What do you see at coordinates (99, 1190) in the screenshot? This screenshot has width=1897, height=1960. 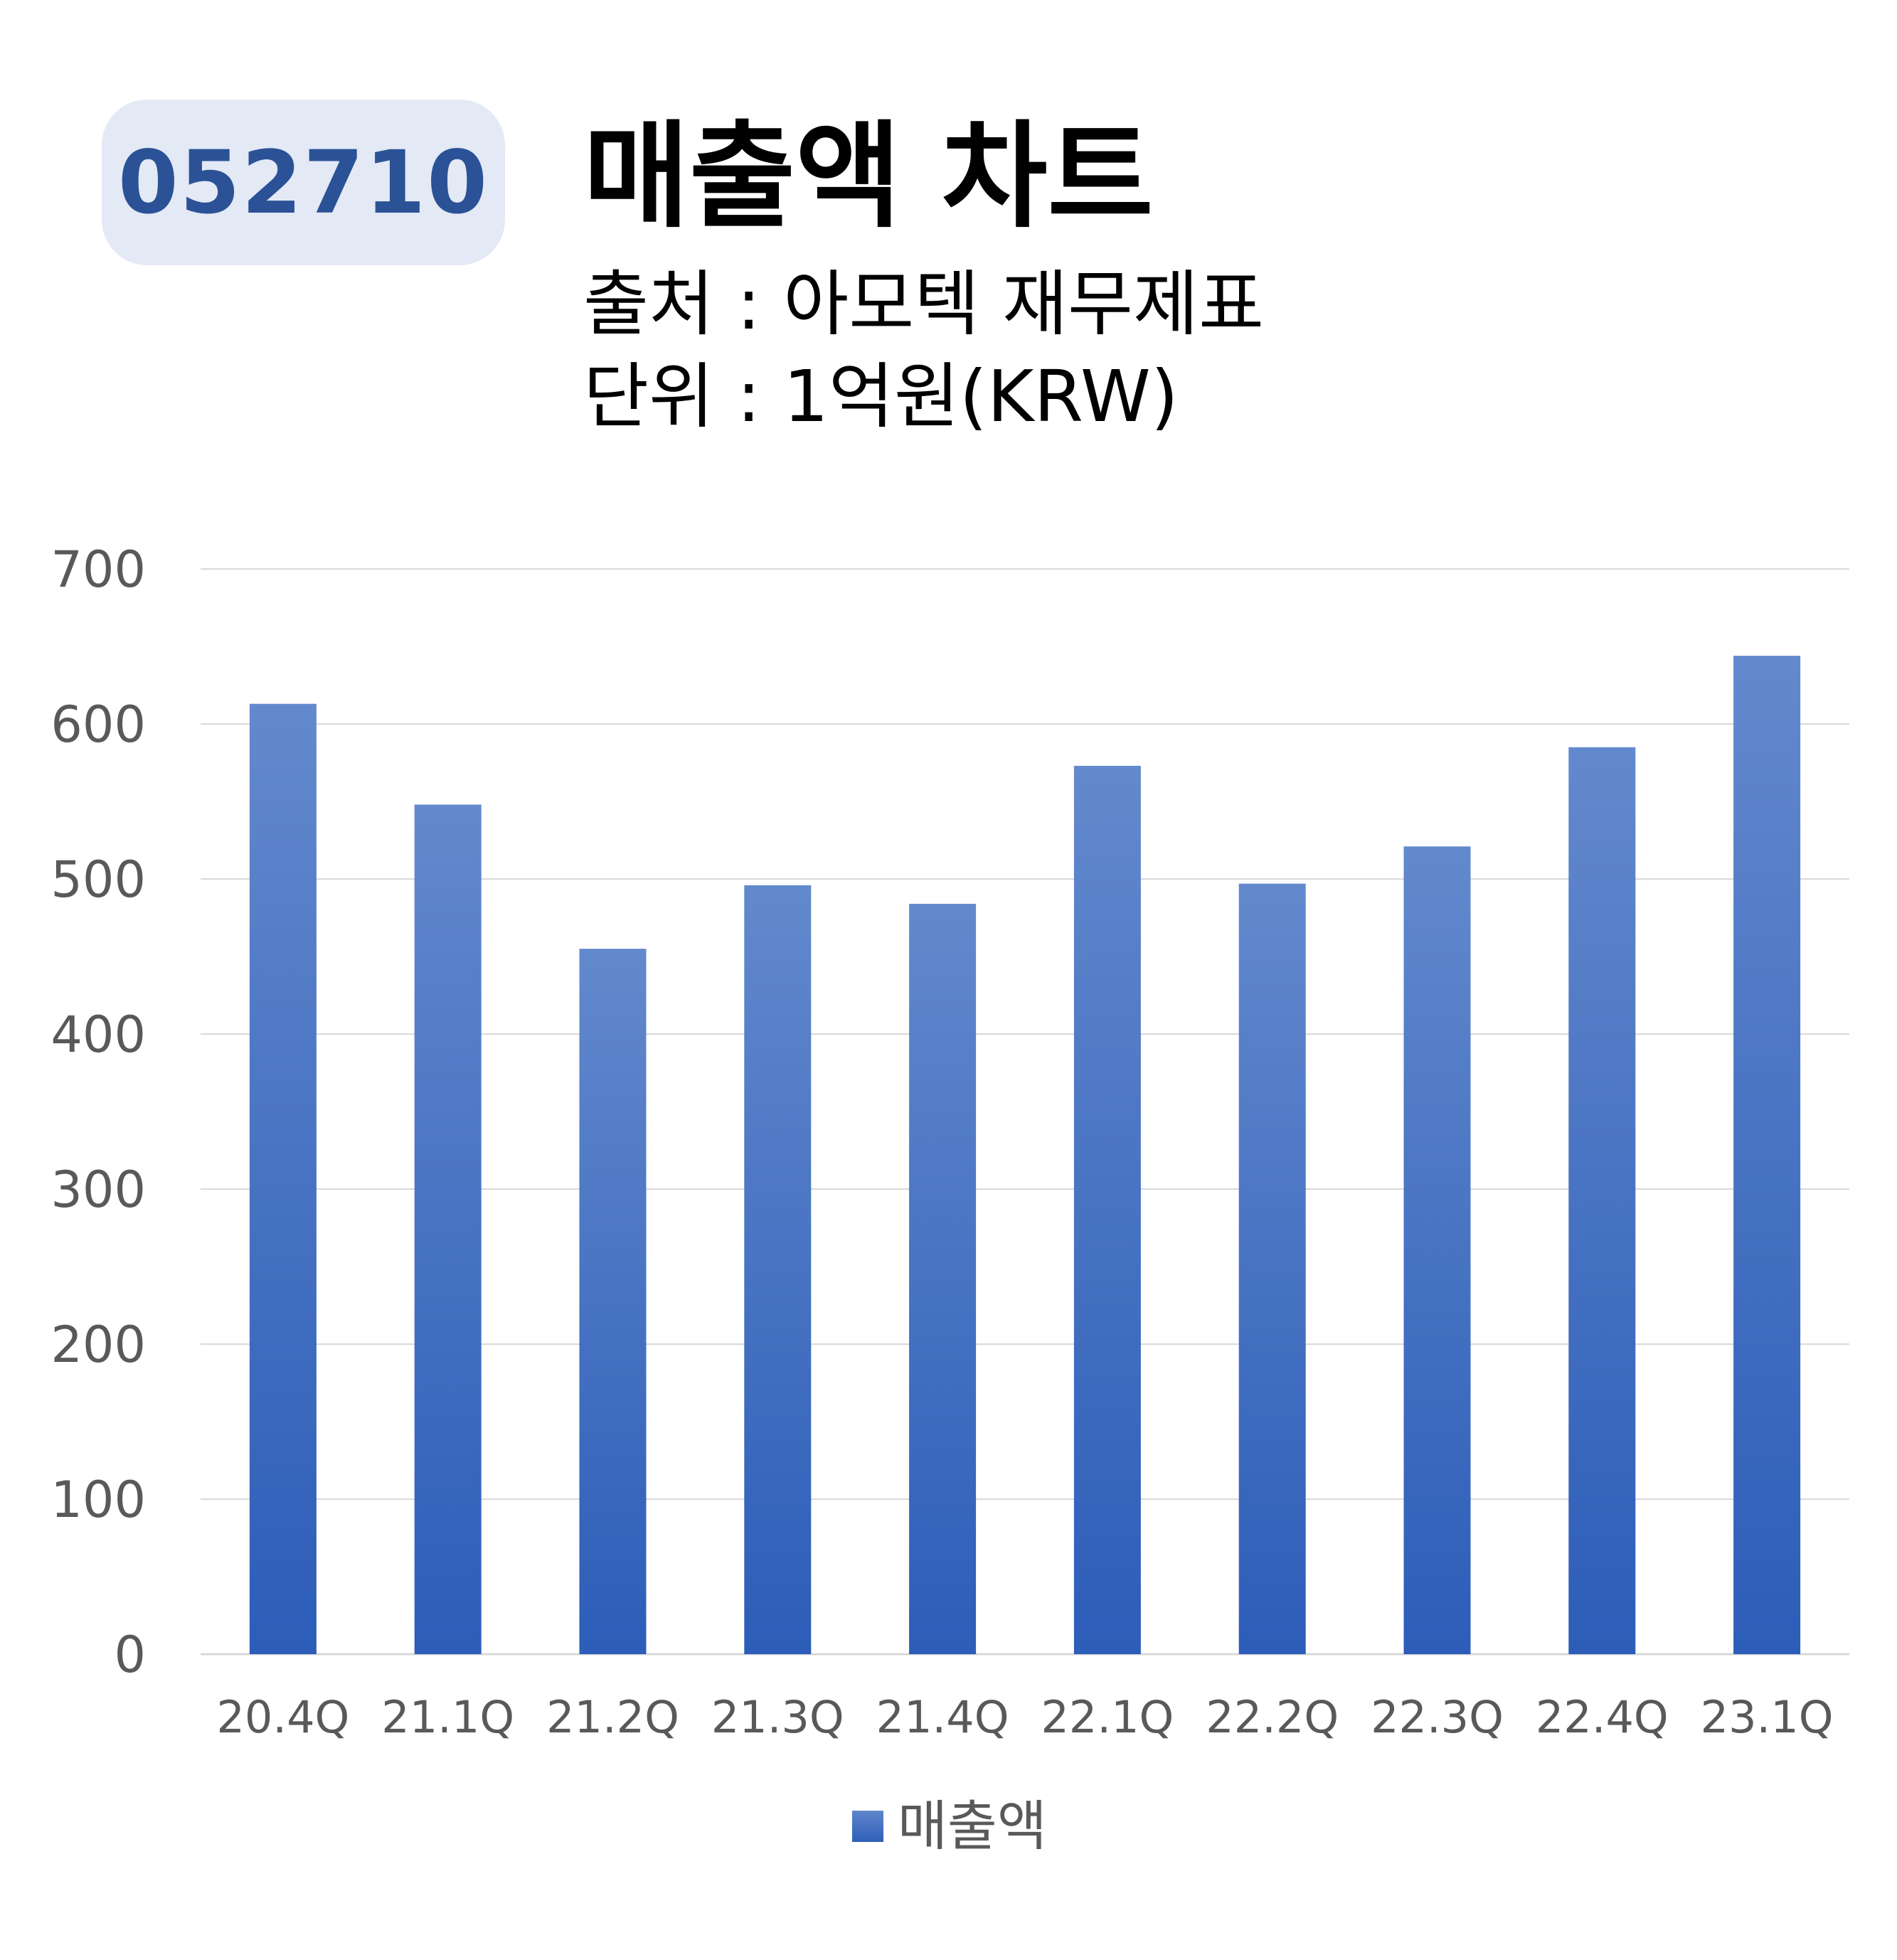 I see `y-tick-label: 300` at bounding box center [99, 1190].